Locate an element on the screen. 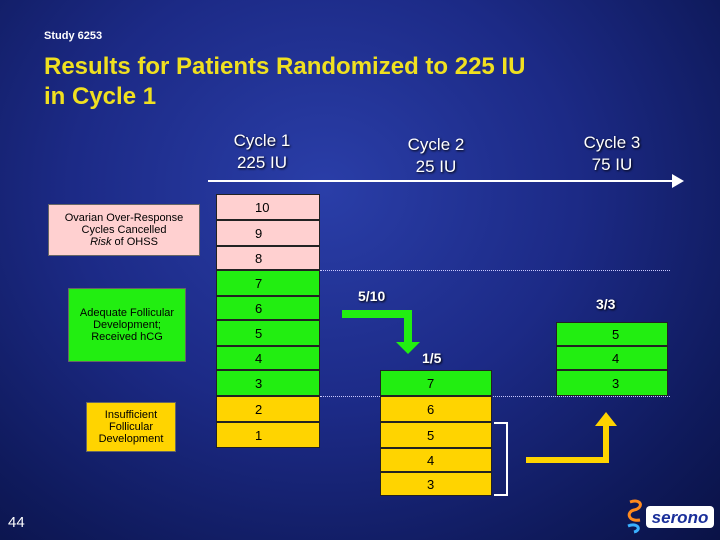  cycle3-cell-5: 5 is located at coordinates (612, 334).